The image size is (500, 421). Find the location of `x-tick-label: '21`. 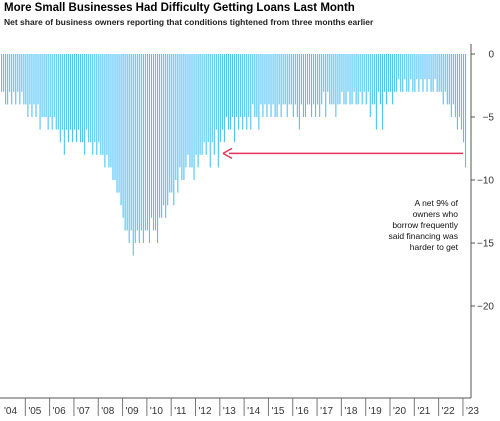

x-tick-label: '21 is located at coordinates (423, 411).